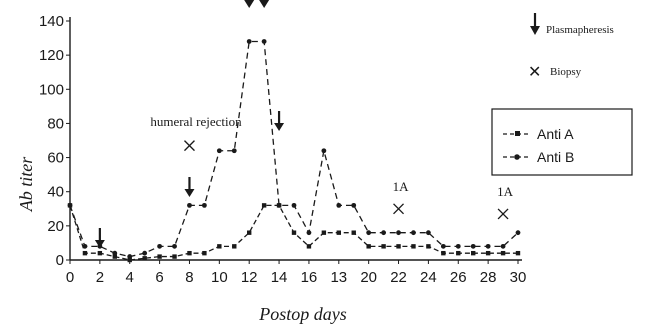 This screenshot has height=330, width=649. Describe the element at coordinates (458, 277) in the screenshot. I see `x-tick-label: 26` at that location.